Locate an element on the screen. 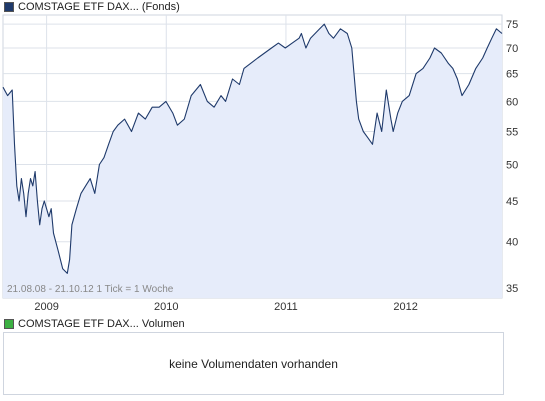  price-legend-swatch is located at coordinates (9, 7).